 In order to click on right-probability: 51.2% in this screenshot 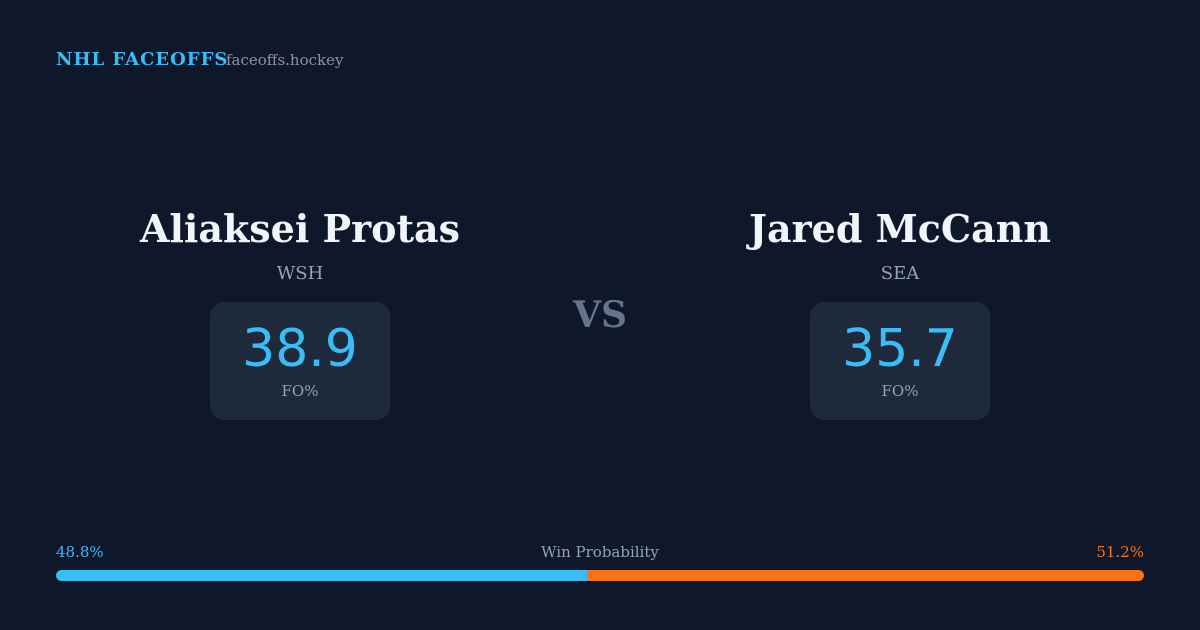, I will do `click(1120, 552)`.